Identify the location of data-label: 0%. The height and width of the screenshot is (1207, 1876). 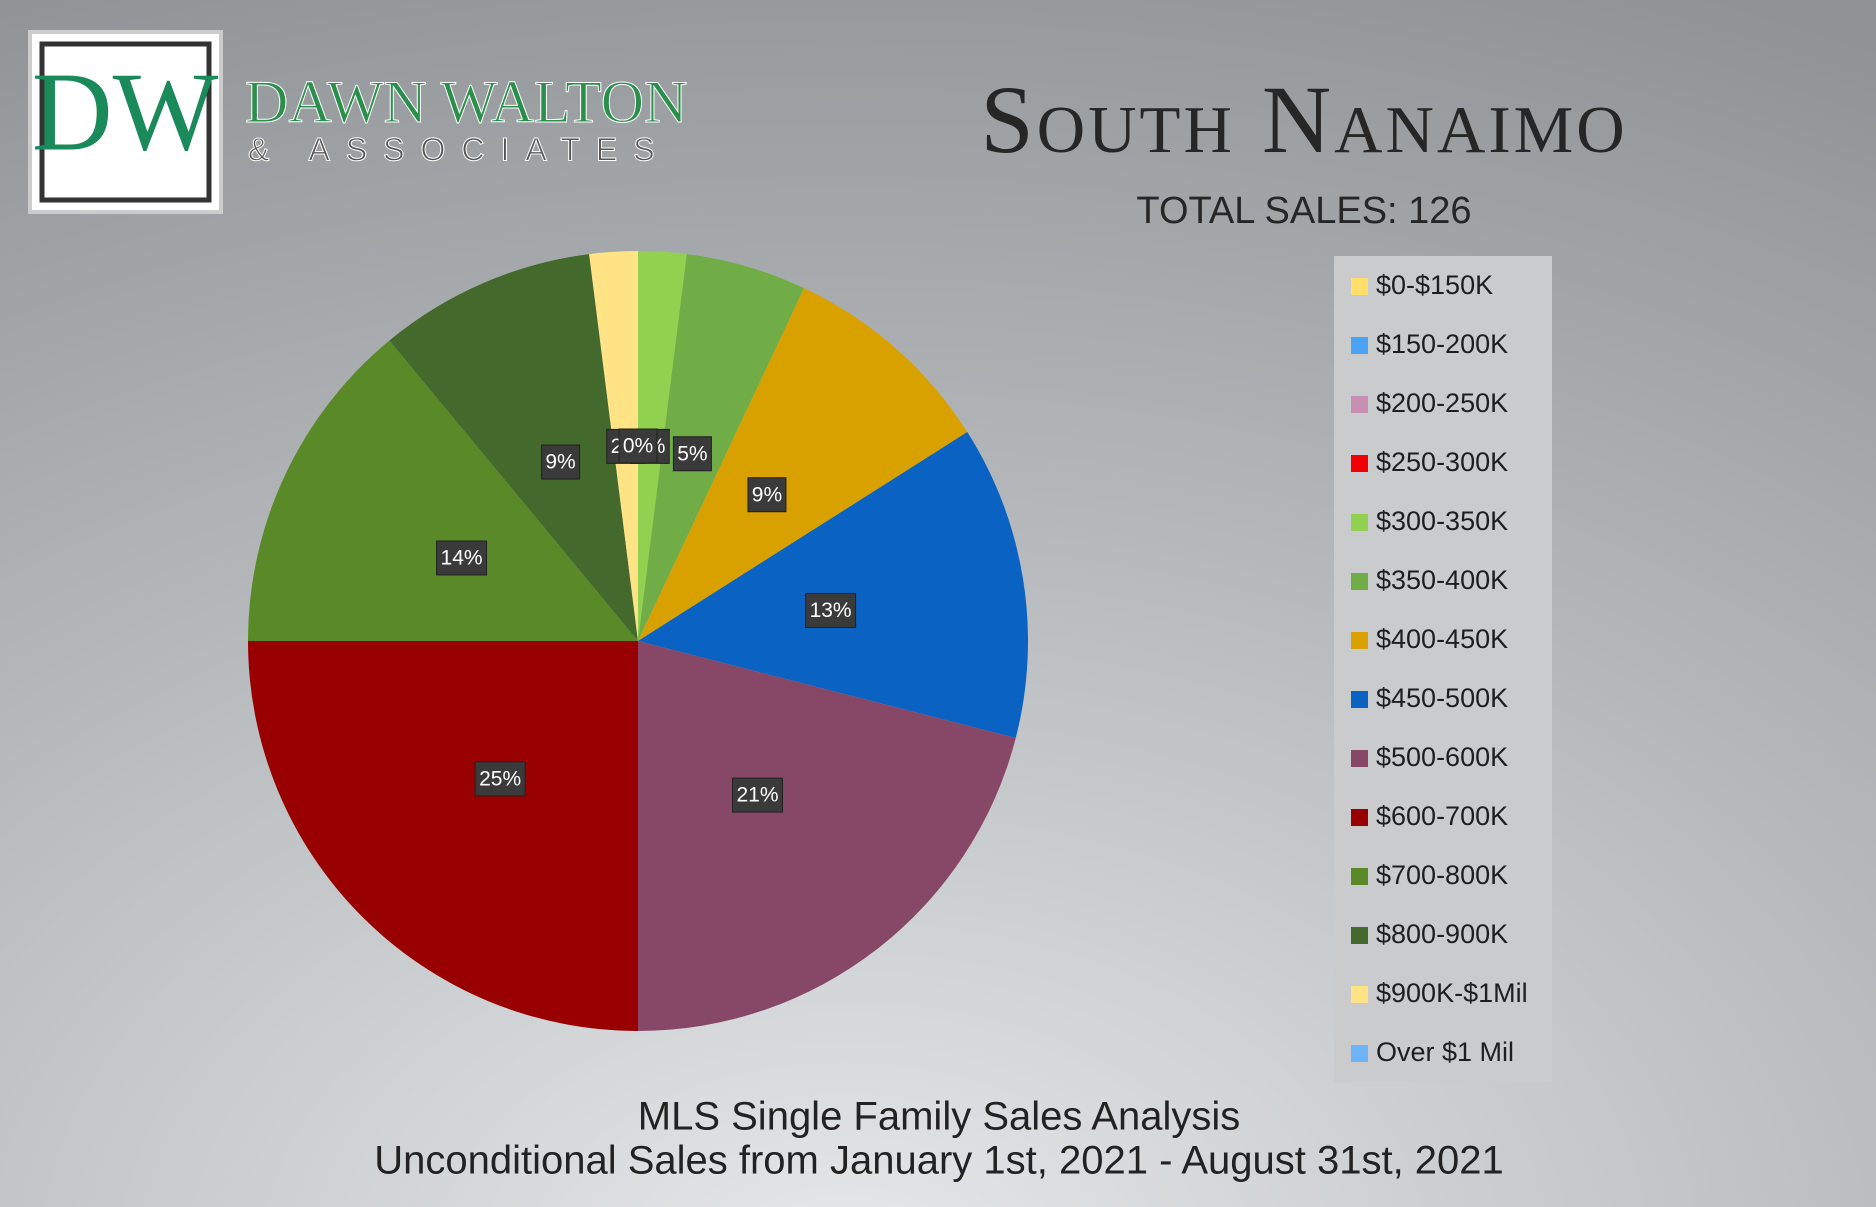
(638, 446).